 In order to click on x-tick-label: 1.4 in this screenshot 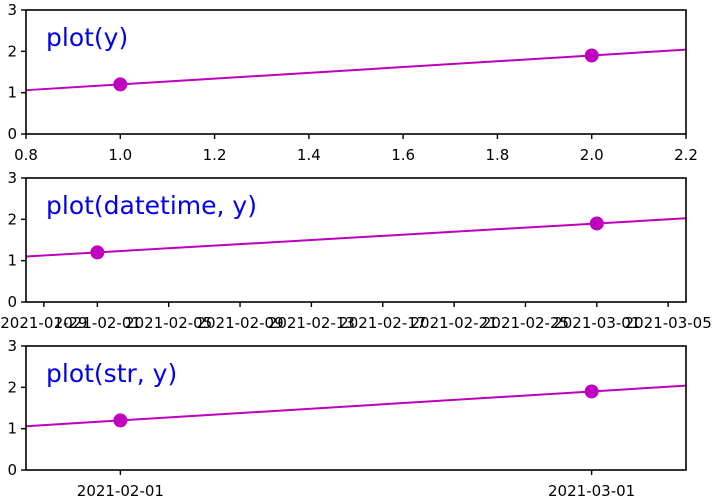, I will do `click(309, 155)`.